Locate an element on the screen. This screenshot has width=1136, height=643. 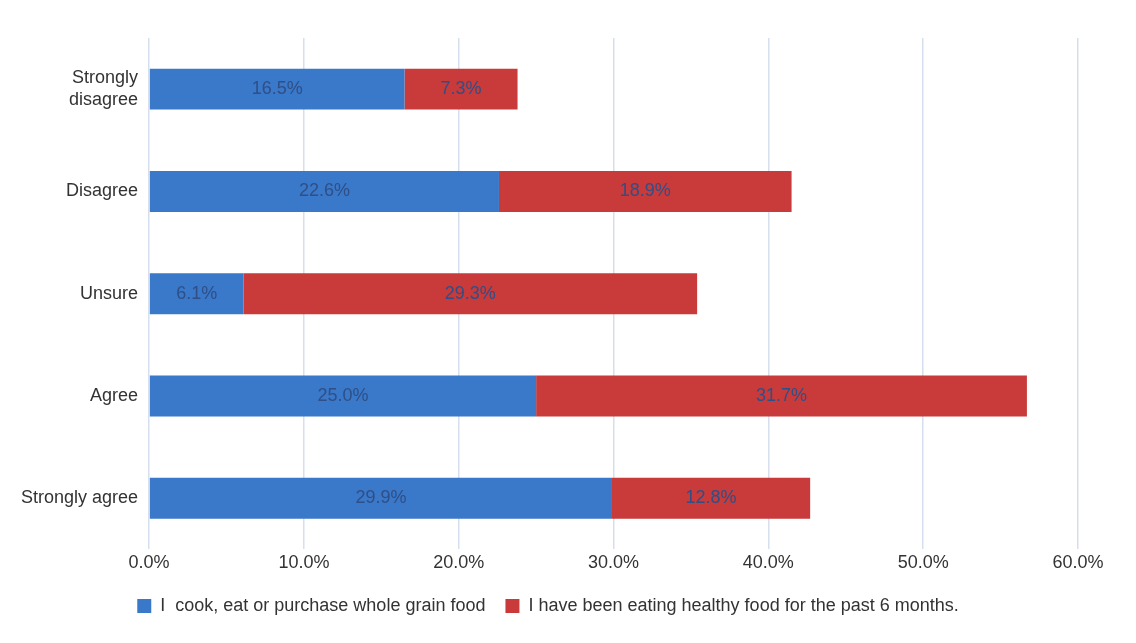
legend-label: I cook, eat or purchase whole grain food is located at coordinates (323, 604).